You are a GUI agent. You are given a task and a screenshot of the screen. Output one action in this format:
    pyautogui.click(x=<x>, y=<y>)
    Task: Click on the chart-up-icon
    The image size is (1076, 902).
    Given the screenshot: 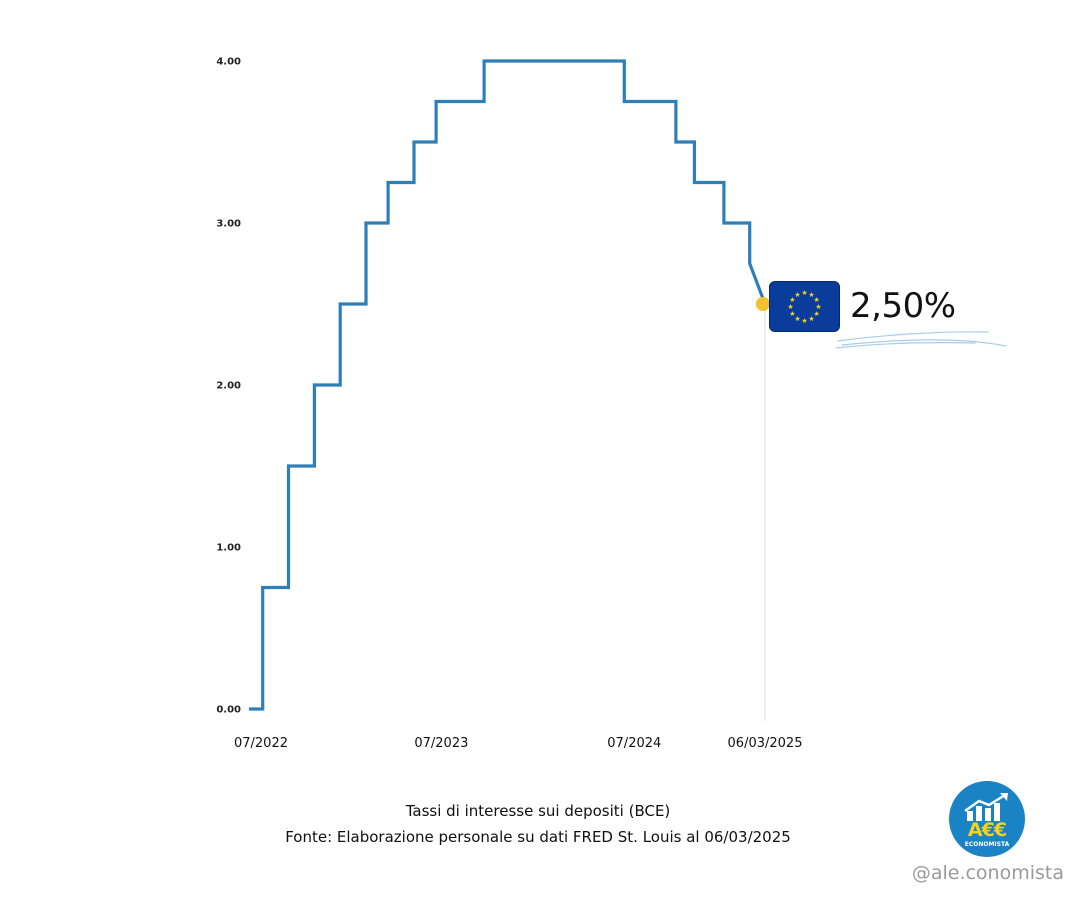 What is the action you would take?
    pyautogui.click(x=986, y=807)
    